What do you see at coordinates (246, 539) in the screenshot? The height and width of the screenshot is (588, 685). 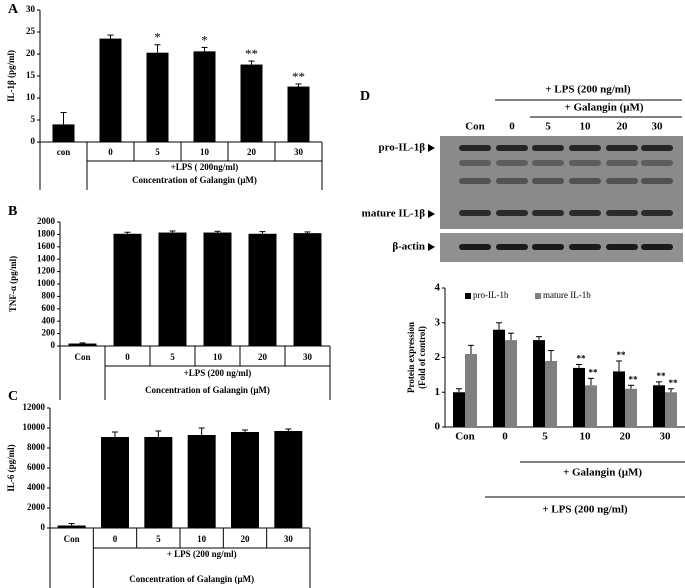 I see `x-tick-label: 20` at bounding box center [246, 539].